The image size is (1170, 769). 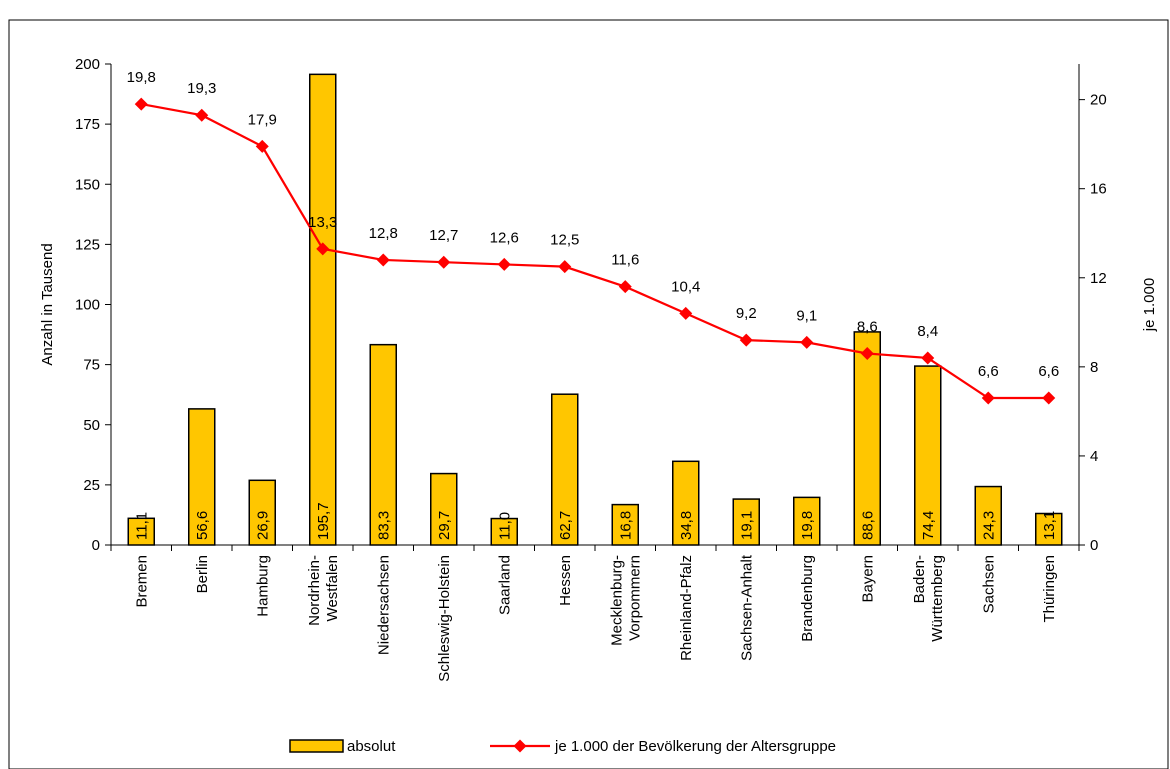 What do you see at coordinates (96, 545) in the screenshot?
I see `y-left-tick-label-0: 0` at bounding box center [96, 545].